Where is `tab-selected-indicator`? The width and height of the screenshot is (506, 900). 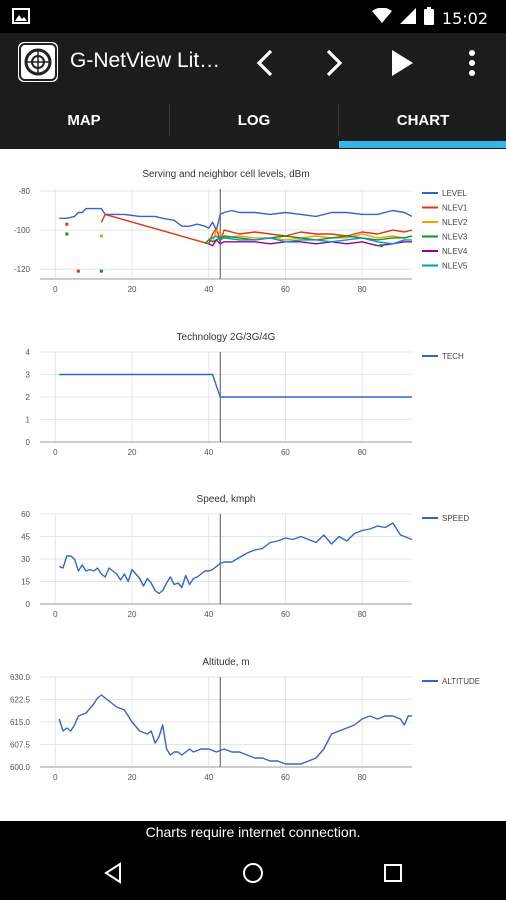 tab-selected-indicator is located at coordinates (422, 144).